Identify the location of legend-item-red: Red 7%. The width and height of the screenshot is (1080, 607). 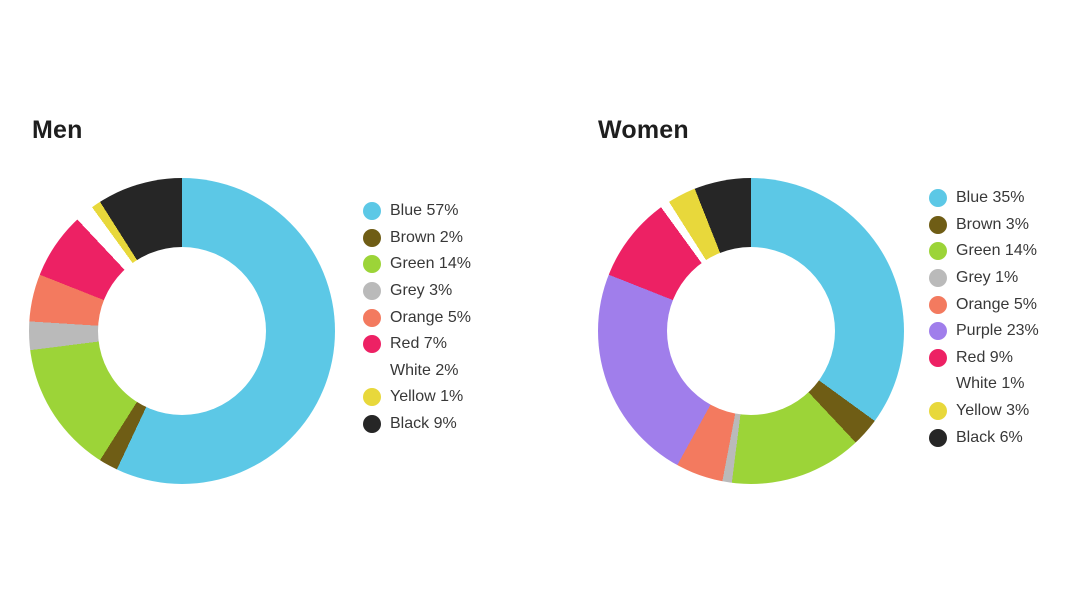
(417, 344).